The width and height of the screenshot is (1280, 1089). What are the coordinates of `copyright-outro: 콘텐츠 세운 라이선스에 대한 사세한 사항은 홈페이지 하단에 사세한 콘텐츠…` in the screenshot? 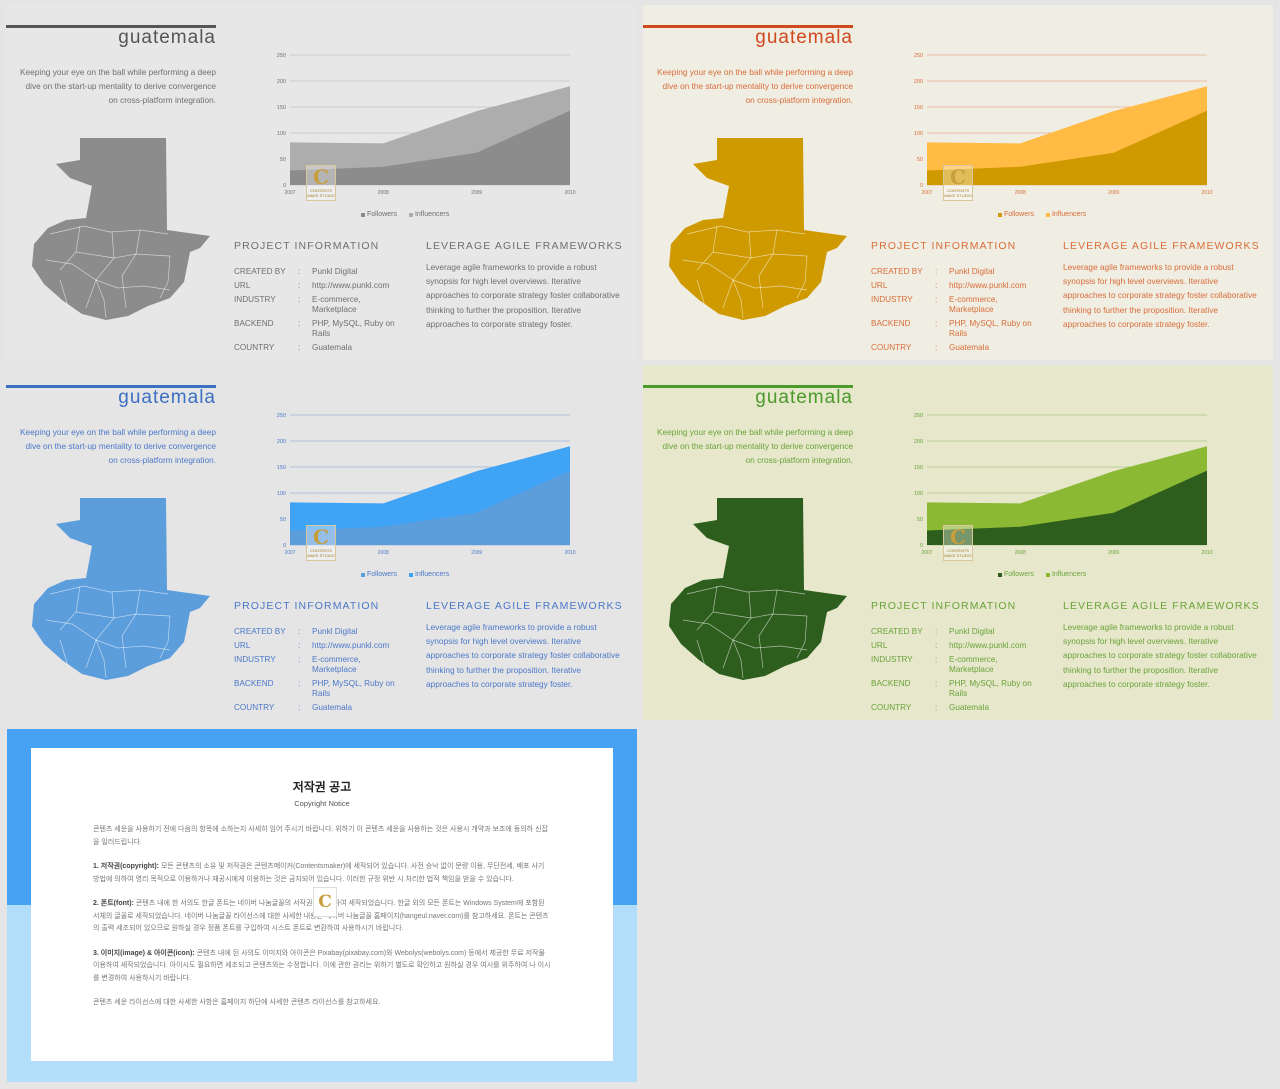 It's located at (237, 1002).